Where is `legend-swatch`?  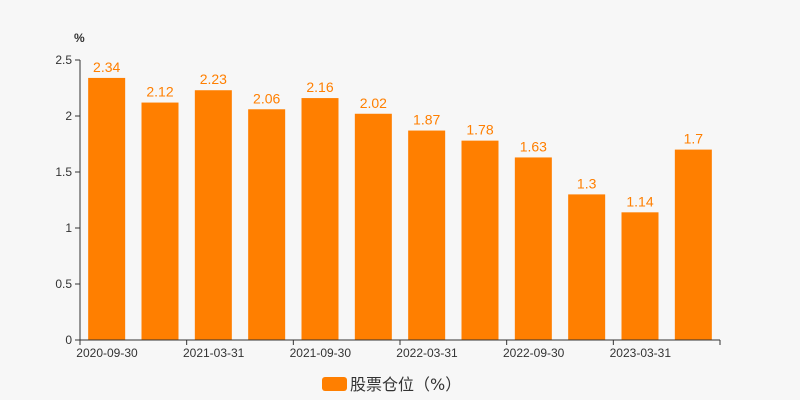
legend-swatch is located at coordinates (334, 384).